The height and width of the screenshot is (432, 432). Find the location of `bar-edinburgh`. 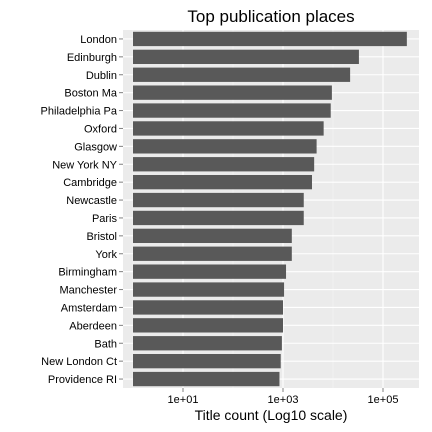

bar-edinburgh is located at coordinates (246, 57).